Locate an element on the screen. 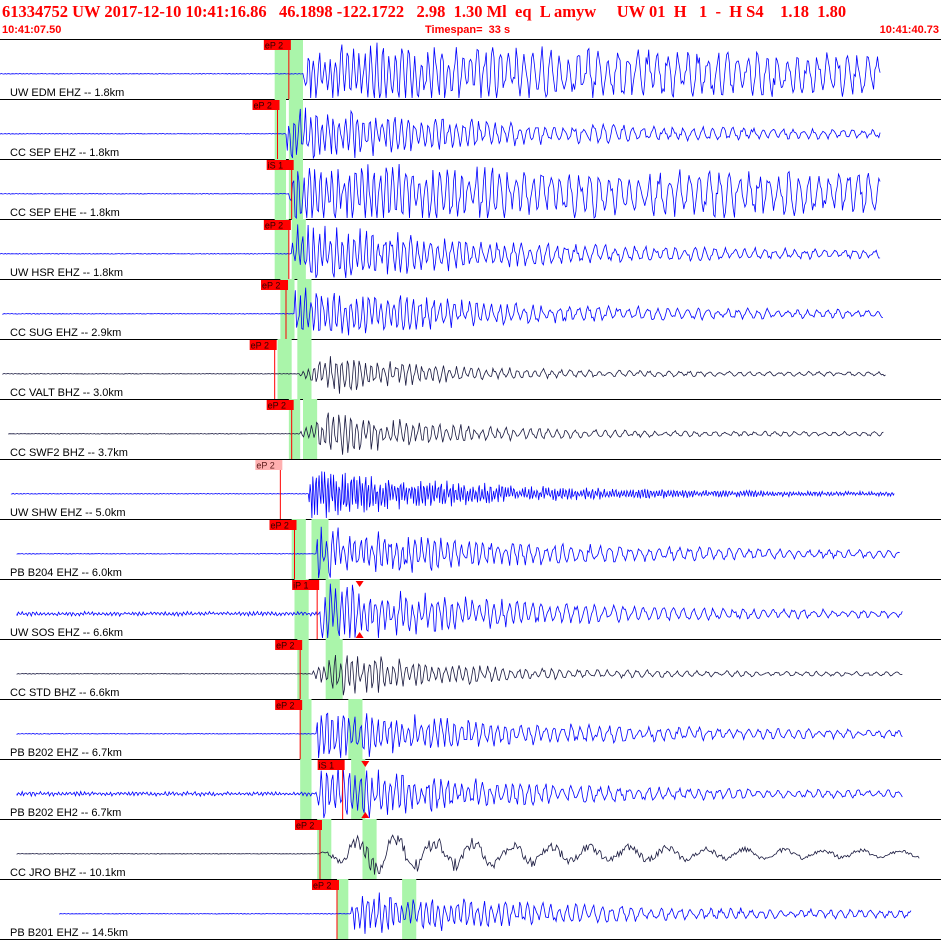  trace-row: eP 2 CC STD BHZ -- 6.6km is located at coordinates (470, 669).